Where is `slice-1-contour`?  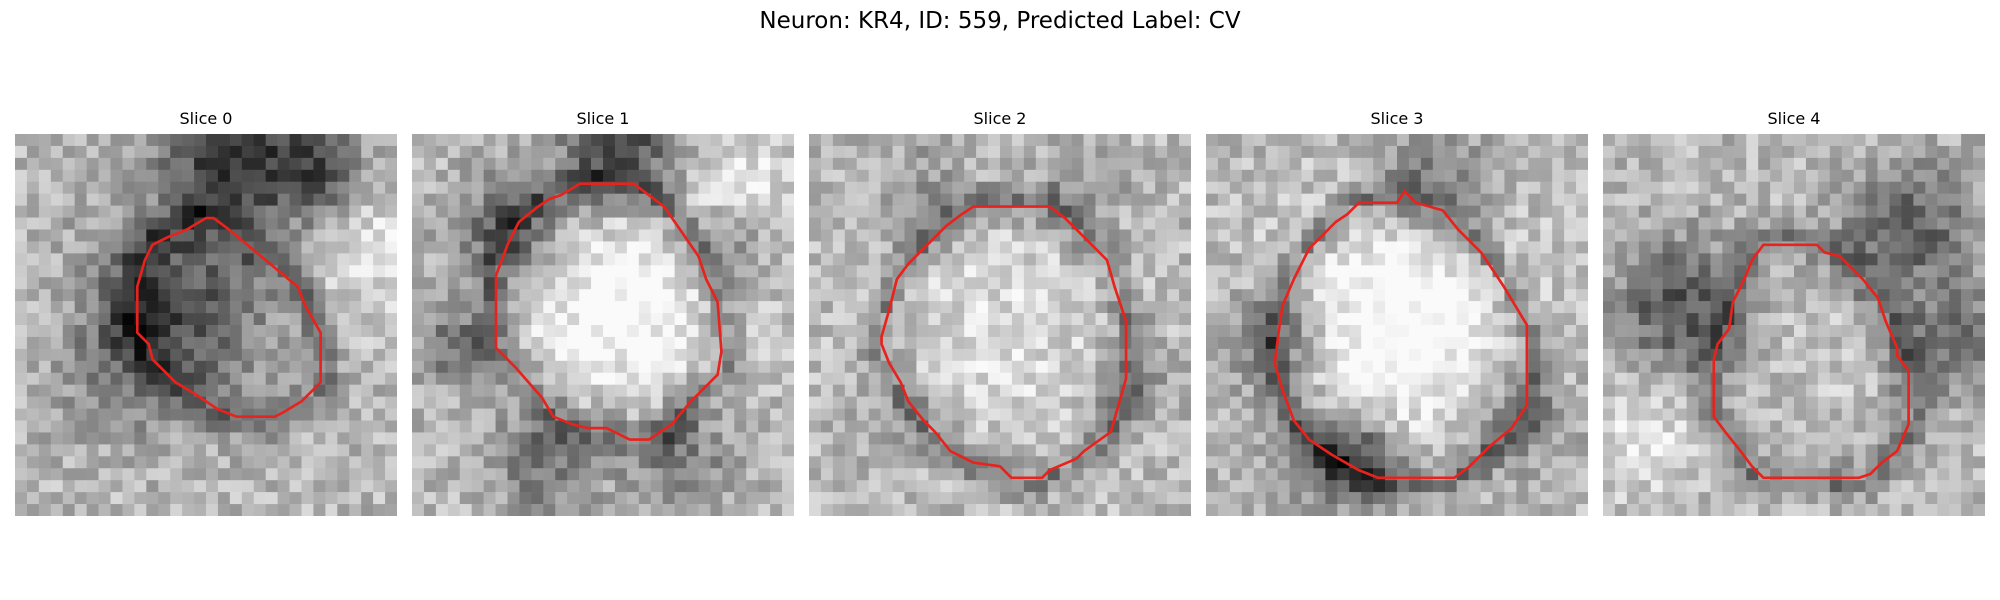
slice-1-contour is located at coordinates (608, 311).